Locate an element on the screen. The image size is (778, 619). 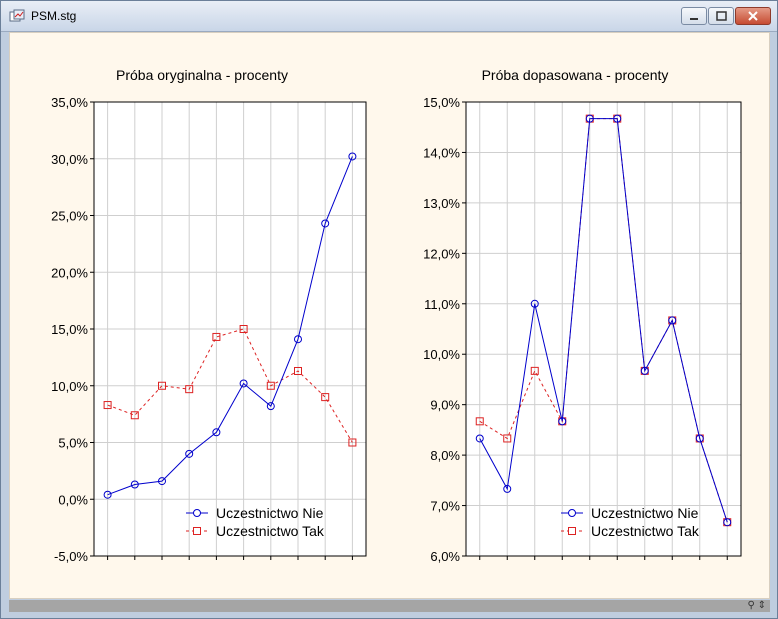
y-tick-label: 12,0% is located at coordinates (441, 253).